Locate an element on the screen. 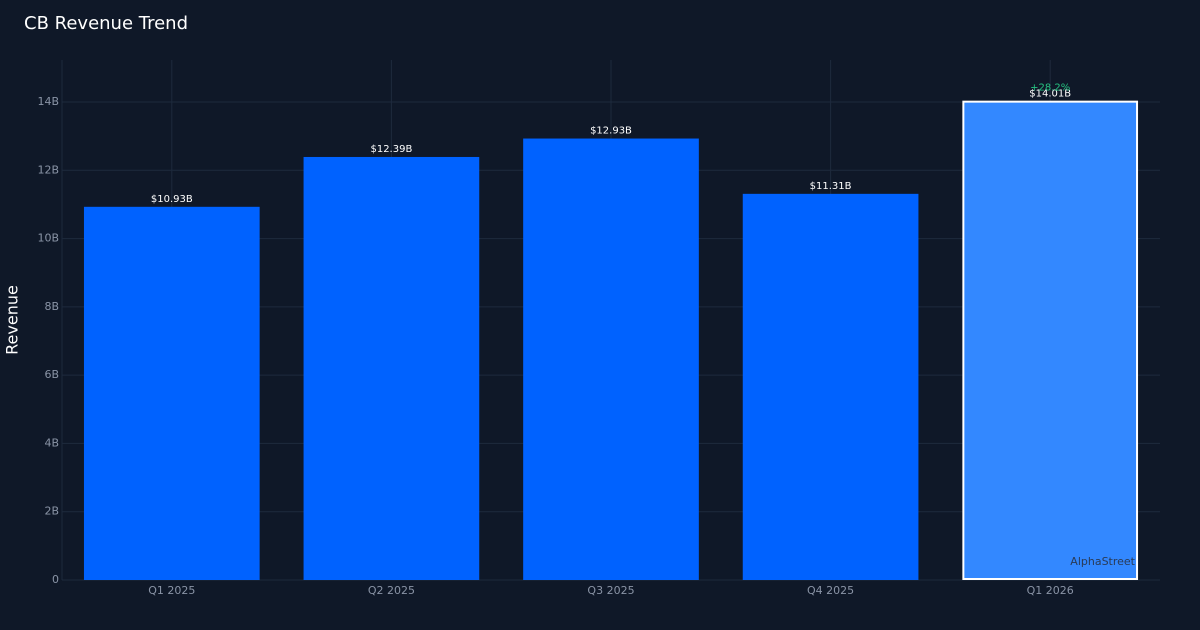 The width and height of the screenshot is (1200, 630). y-tick-label: 8B is located at coordinates (51, 306).